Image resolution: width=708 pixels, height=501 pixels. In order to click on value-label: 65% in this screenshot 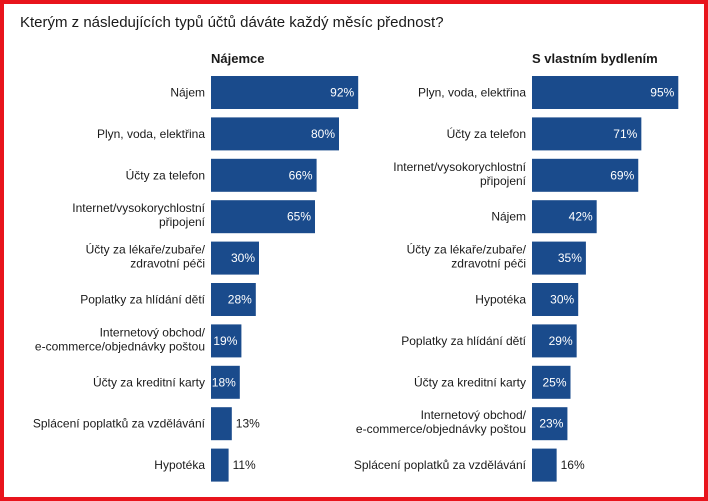, I will do `click(299, 217)`.